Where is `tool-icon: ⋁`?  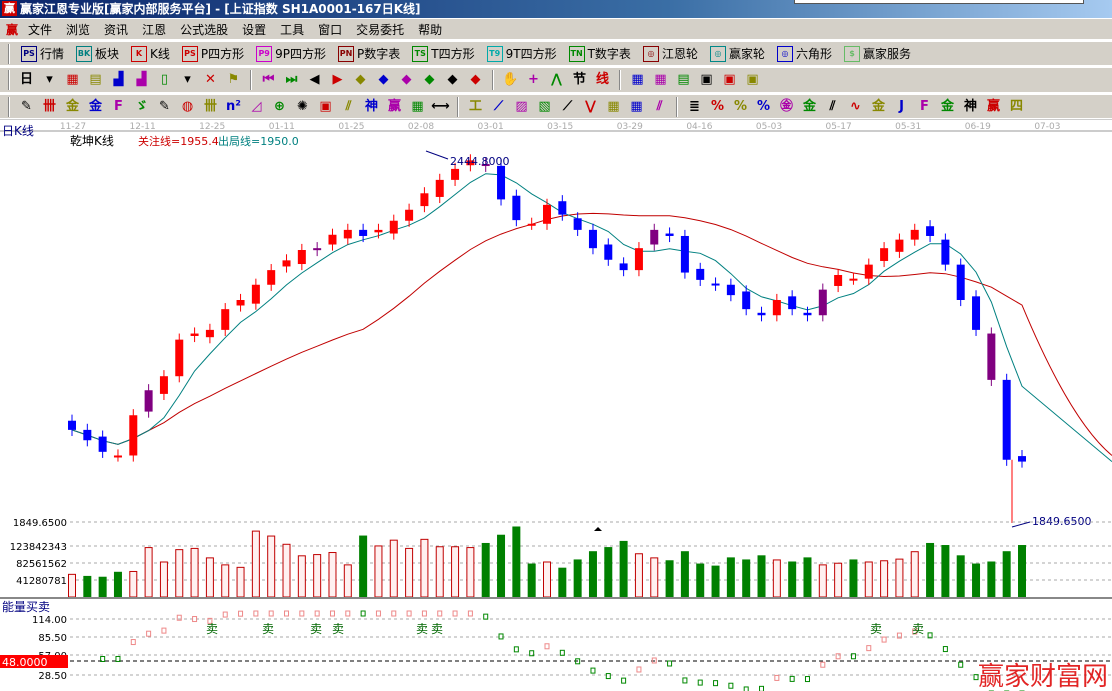 tool-icon: ⋁ is located at coordinates (590, 106).